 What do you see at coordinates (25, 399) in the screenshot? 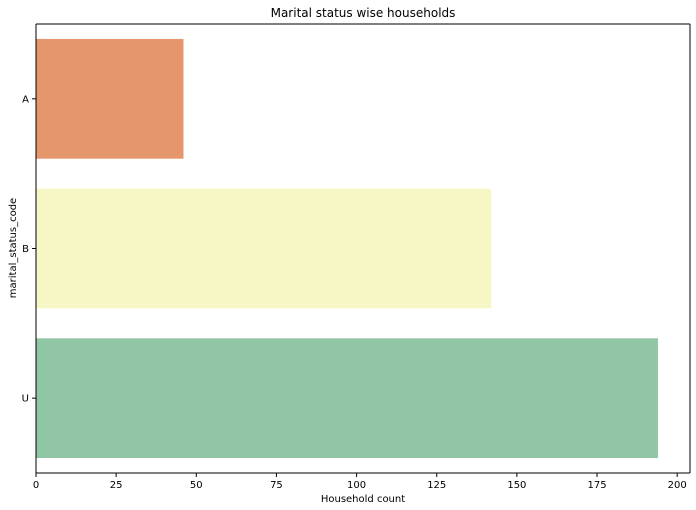
I see `y-tick-label: U` at bounding box center [25, 399].